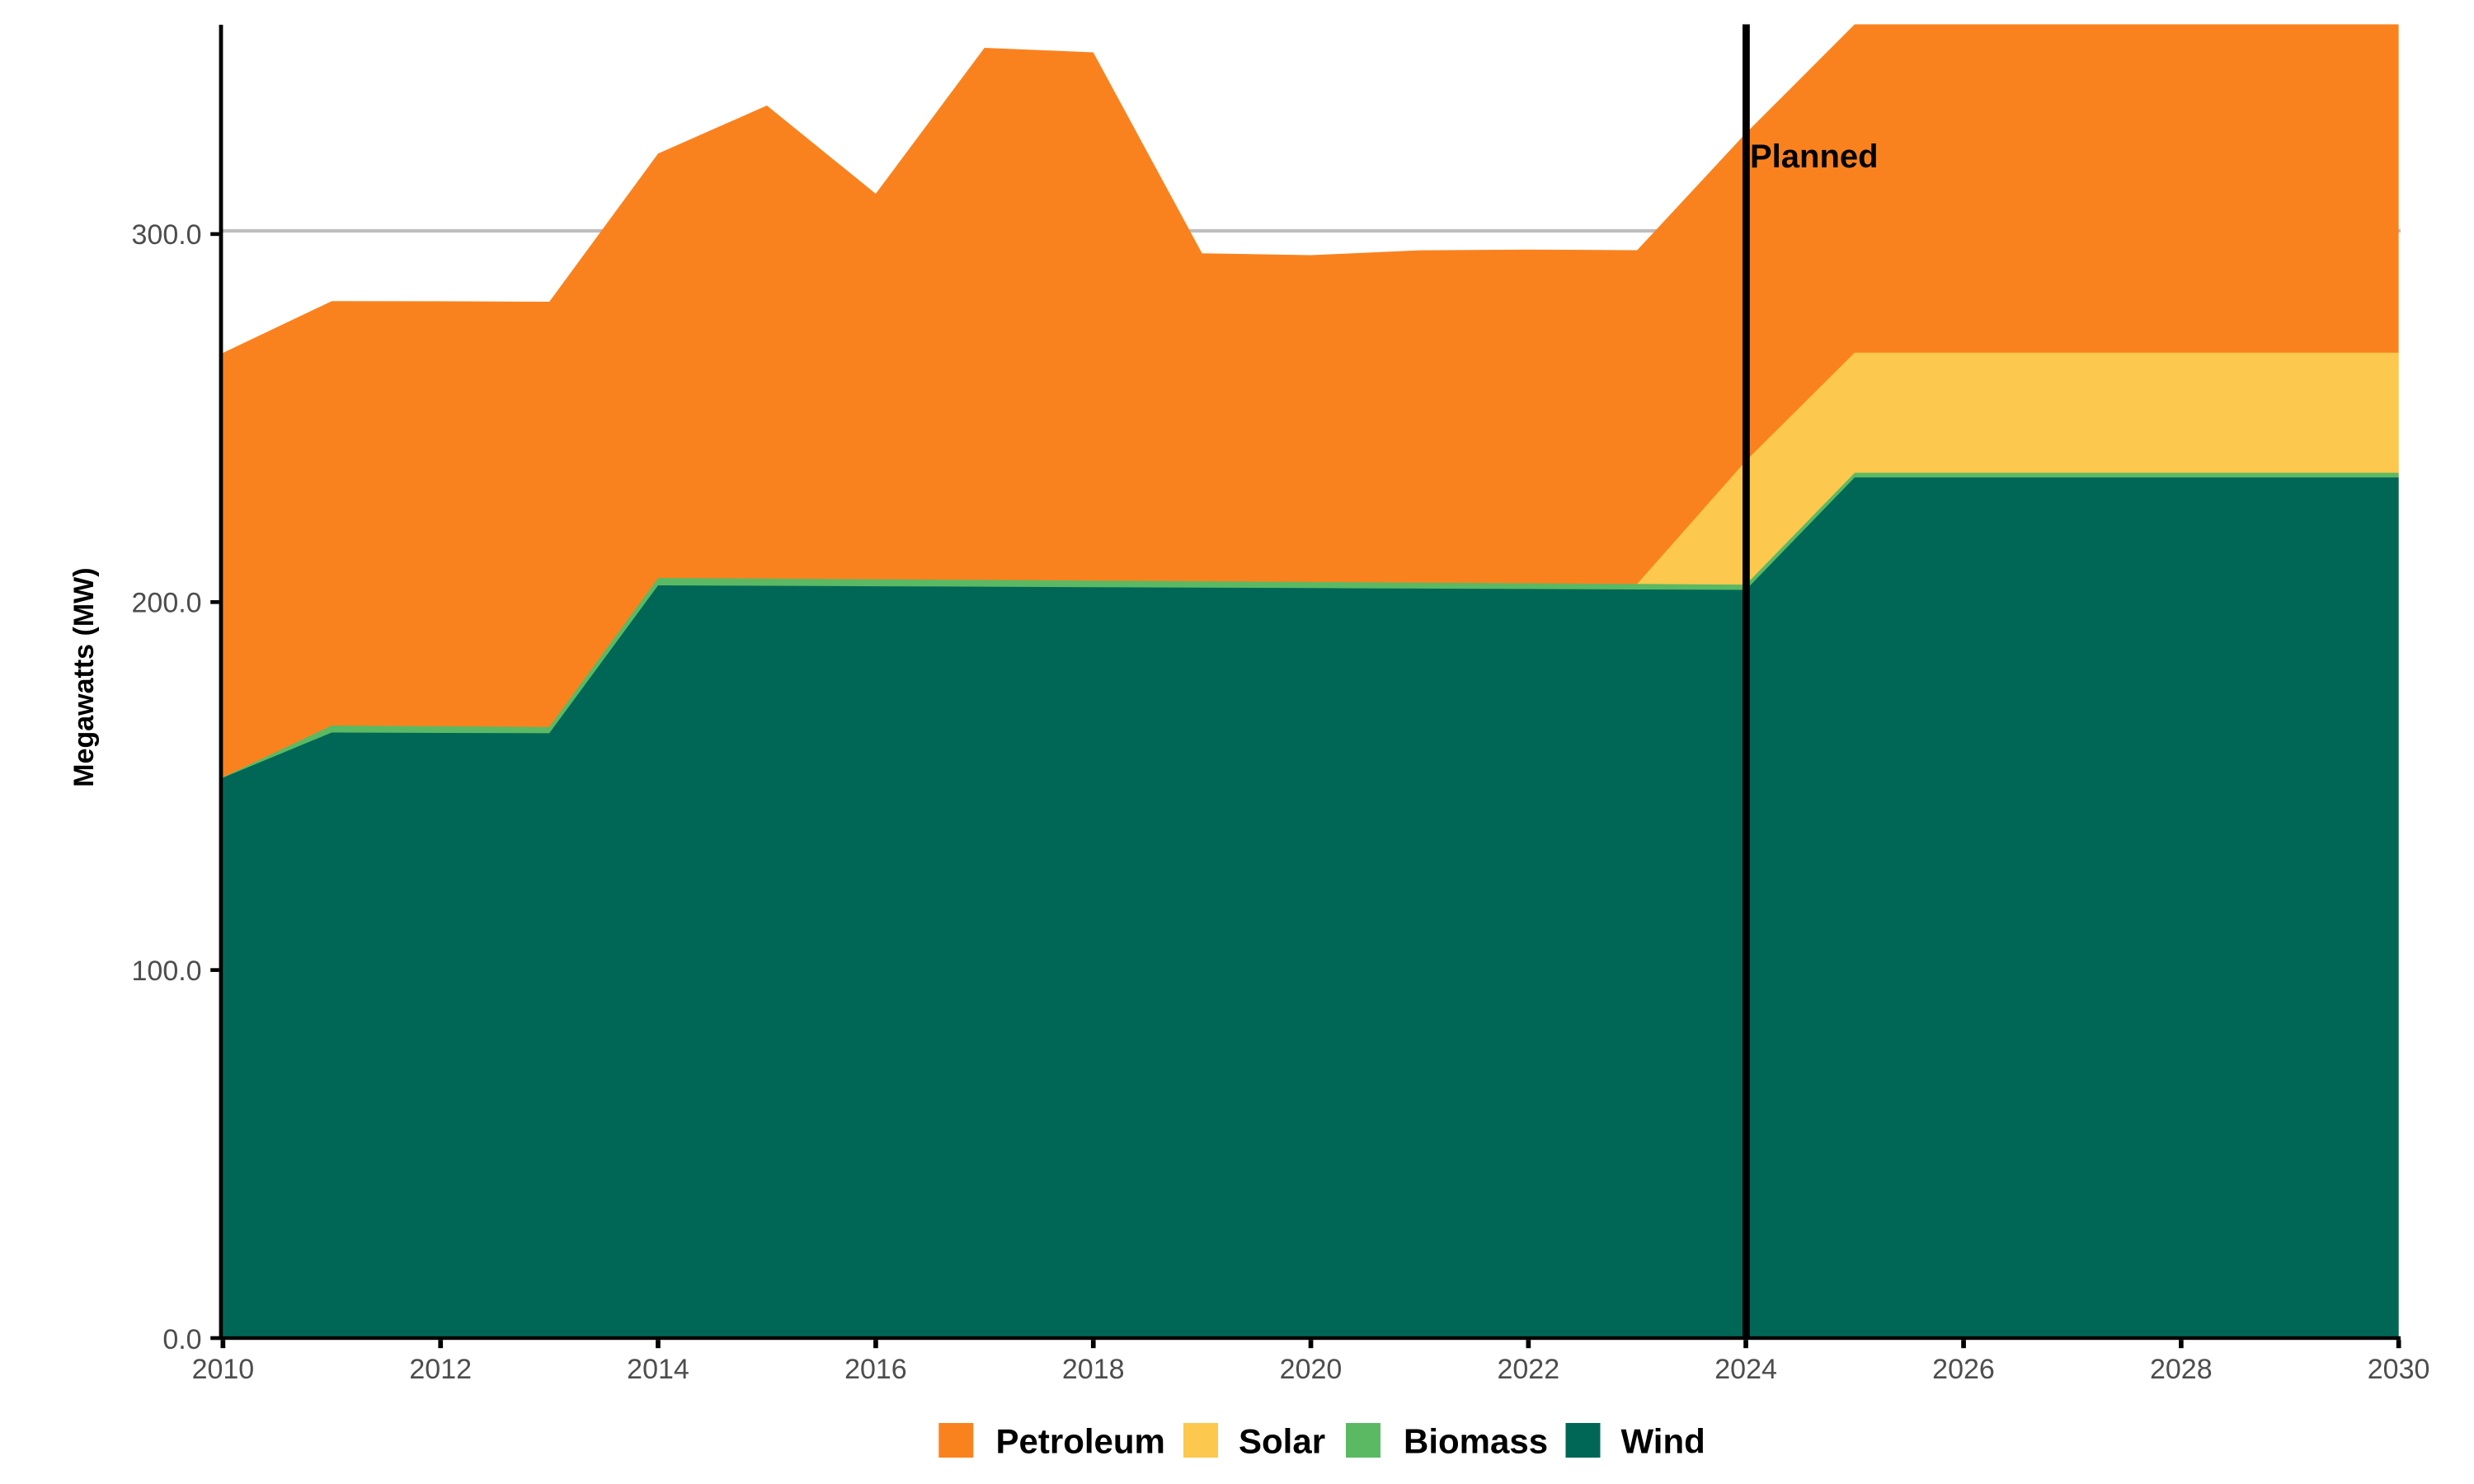 The height and width of the screenshot is (1484, 2474). Describe the element at coordinates (2399, 1369) in the screenshot. I see `svg-text: 2030` at that location.